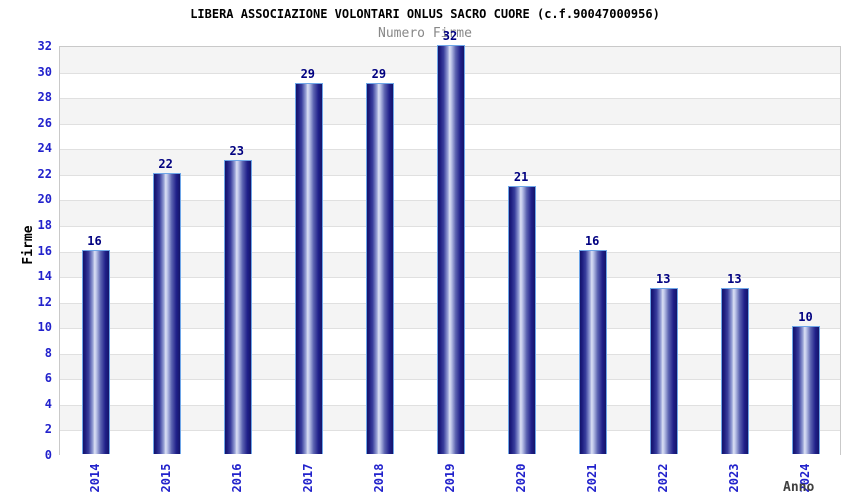 This screenshot has height=500, width=850. What do you see at coordinates (805, 317) in the screenshot?
I see `bar-value-label: 10` at bounding box center [805, 317].